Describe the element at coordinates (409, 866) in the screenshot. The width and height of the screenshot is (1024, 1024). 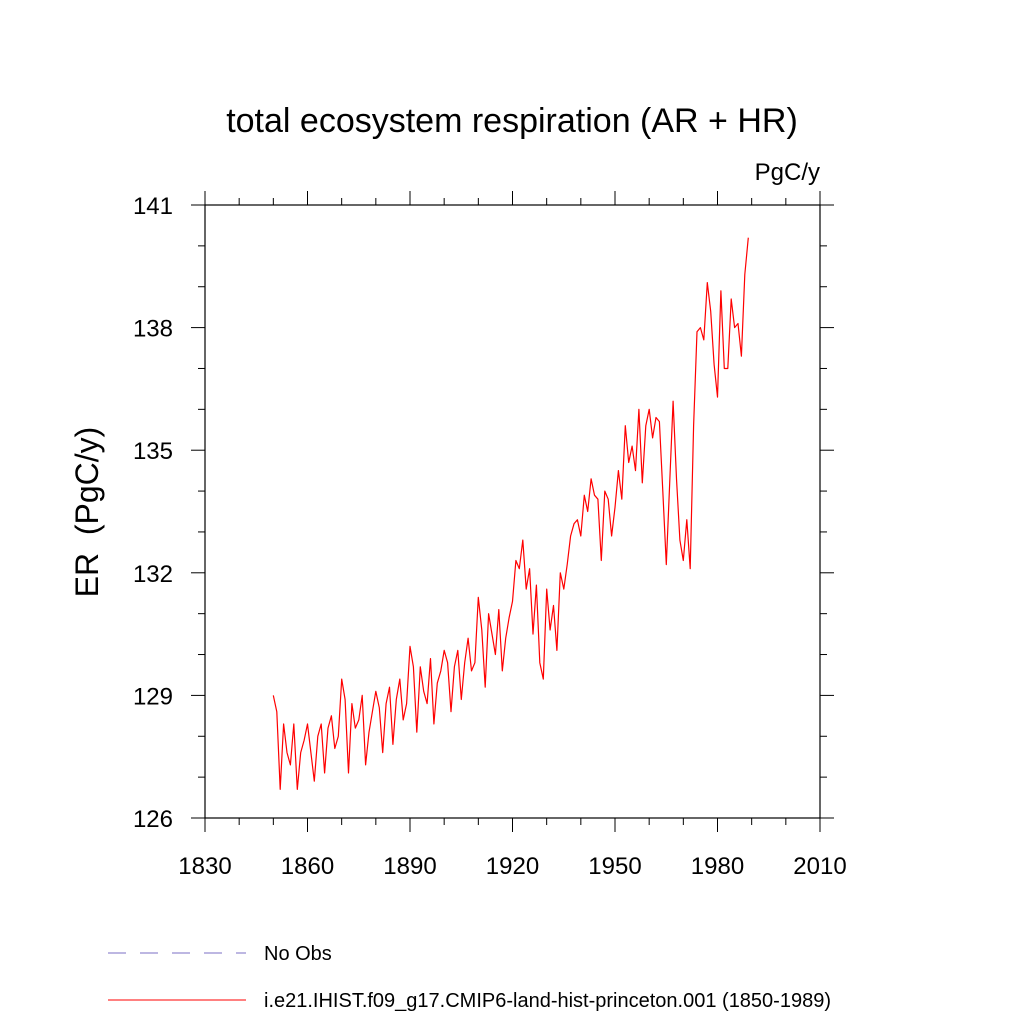
I see `x-tick-label-1890: 1890` at that location.